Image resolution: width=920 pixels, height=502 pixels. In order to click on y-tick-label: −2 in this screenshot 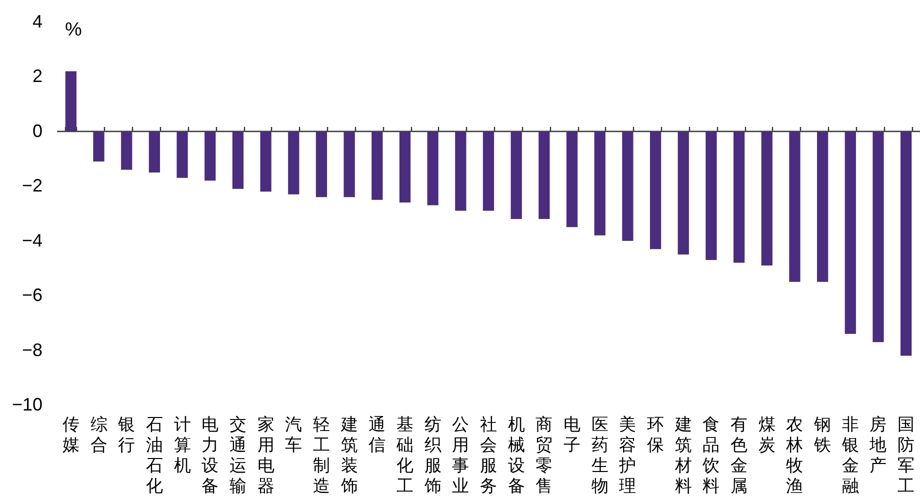, I will do `click(32, 186)`.